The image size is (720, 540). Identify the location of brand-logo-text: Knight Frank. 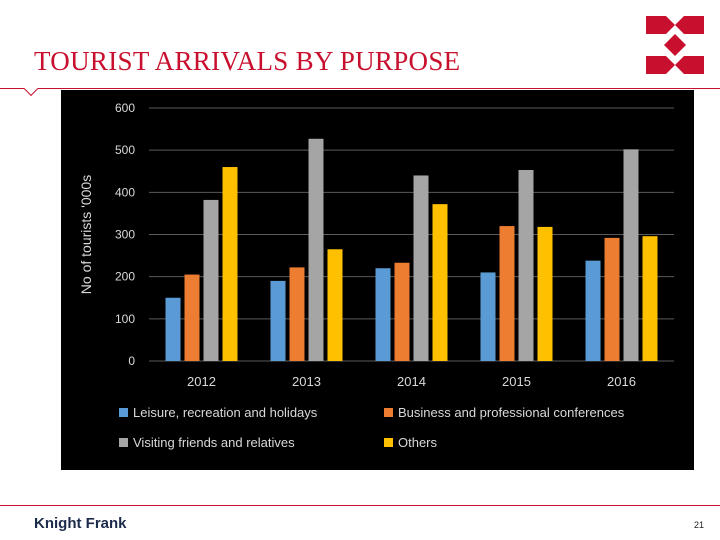
(80, 523).